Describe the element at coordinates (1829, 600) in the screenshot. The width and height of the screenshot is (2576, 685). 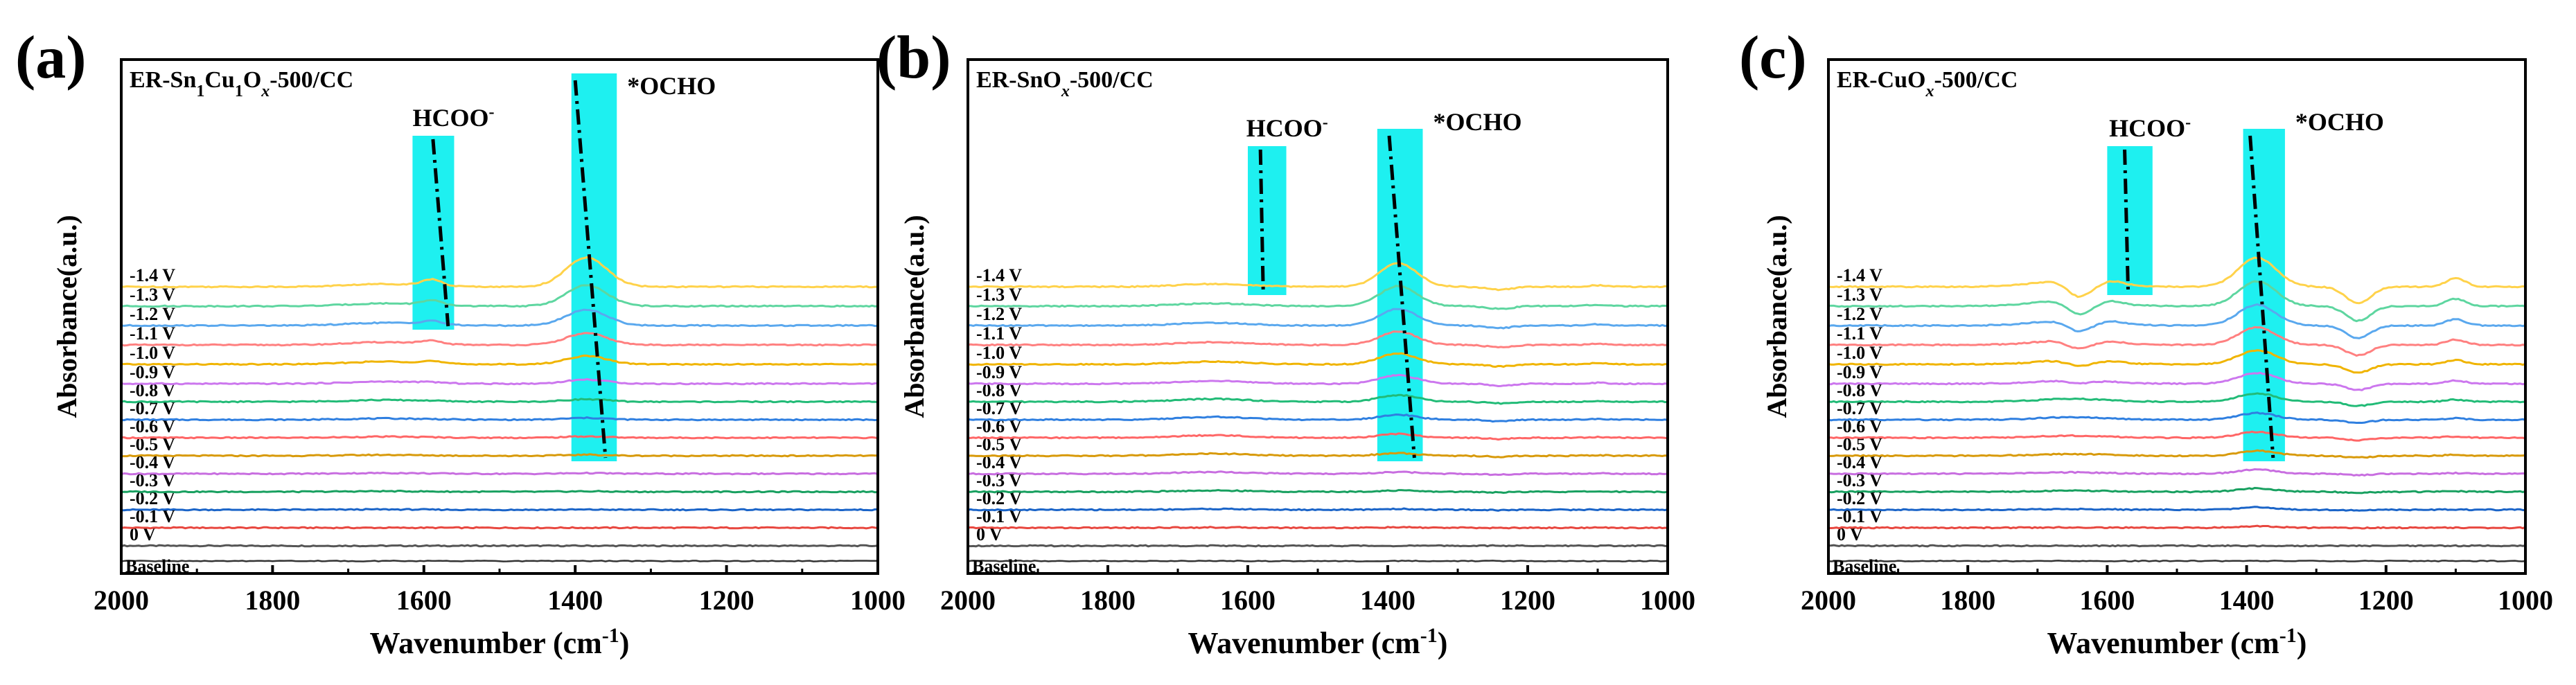
I see `x-tick-label: 2000` at that location.